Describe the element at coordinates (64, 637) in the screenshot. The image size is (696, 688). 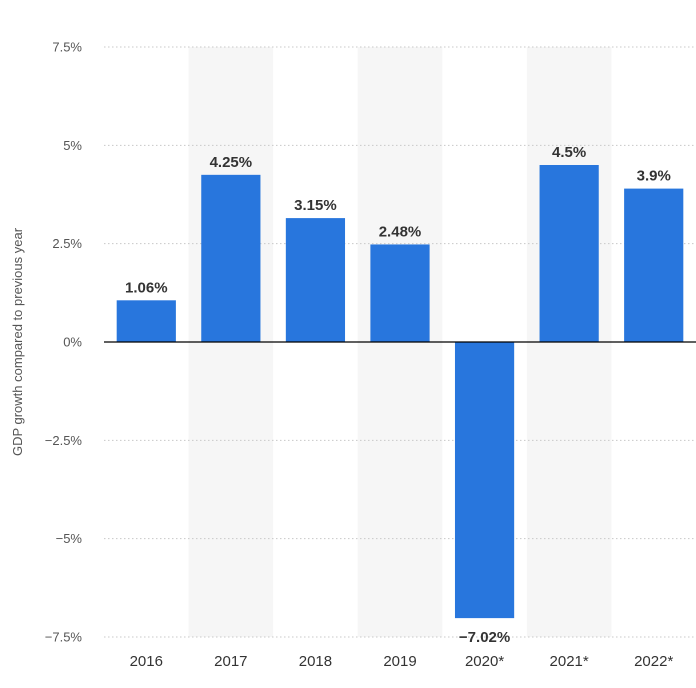
I see `y-tick-label: −7.5%` at that location.